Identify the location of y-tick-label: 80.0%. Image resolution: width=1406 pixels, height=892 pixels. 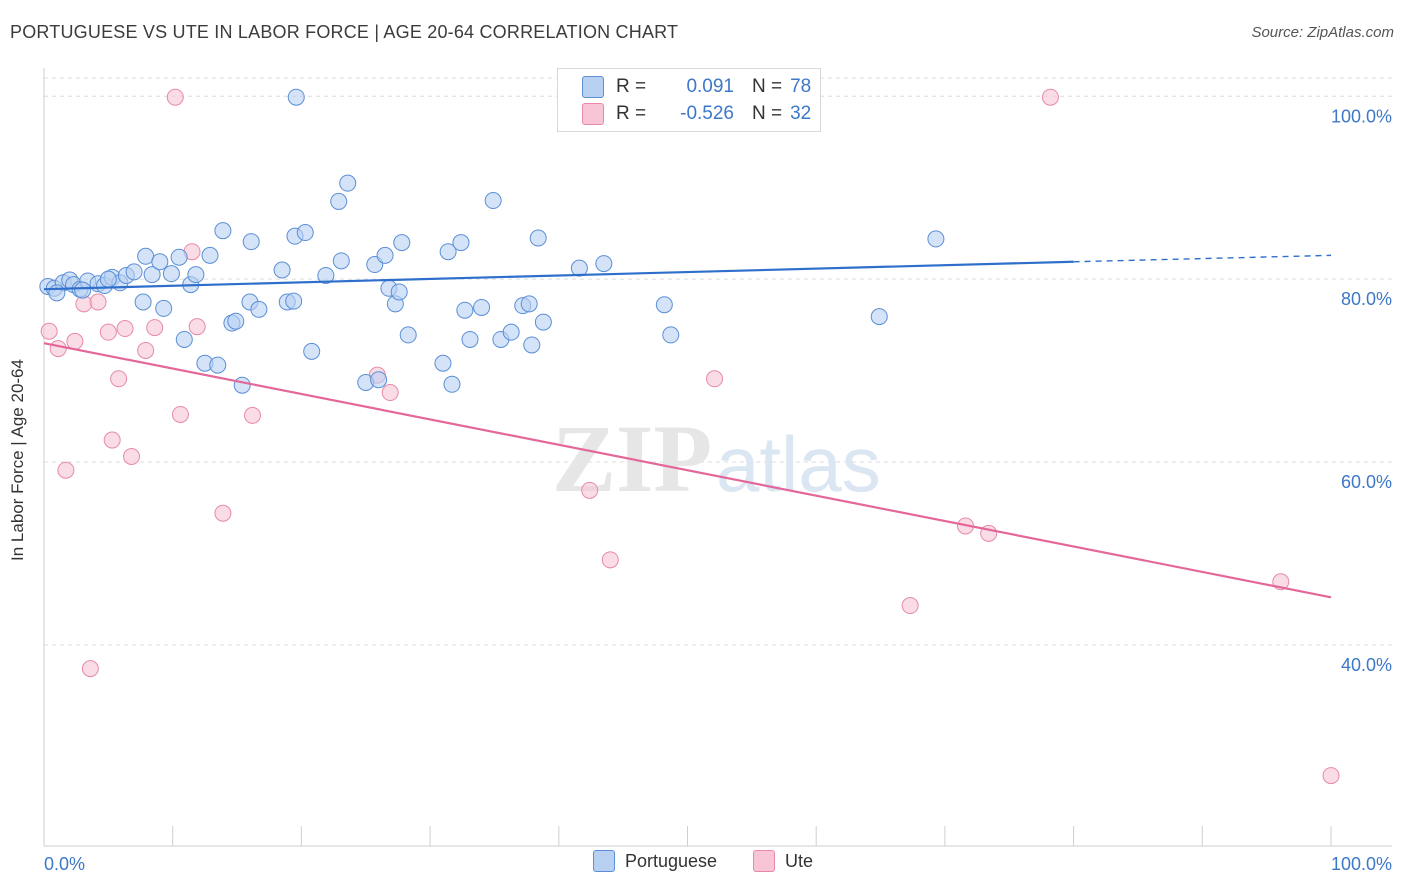
(1366, 299).